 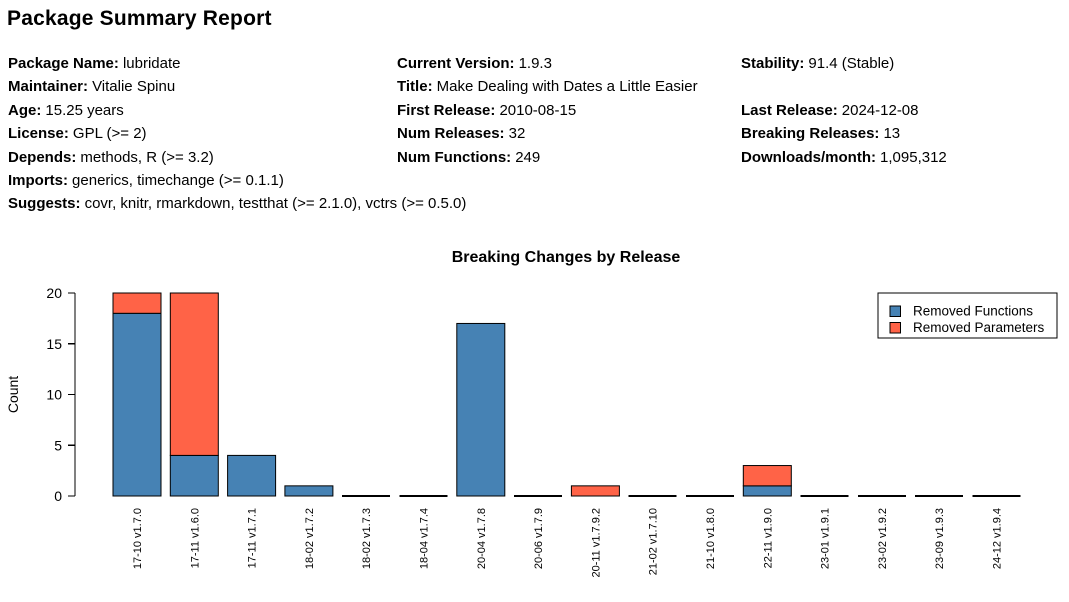 I want to click on x-tick-label: 18-02 v1.7.2, so click(x=310, y=538).